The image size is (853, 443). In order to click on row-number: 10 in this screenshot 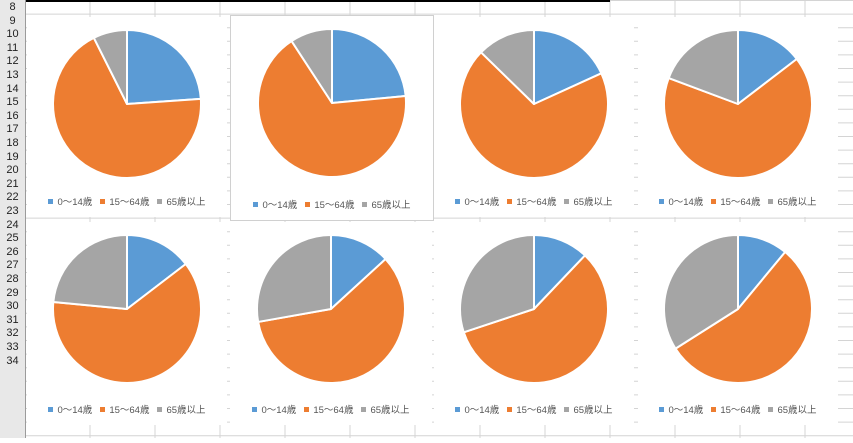, I will do `click(12, 34)`.